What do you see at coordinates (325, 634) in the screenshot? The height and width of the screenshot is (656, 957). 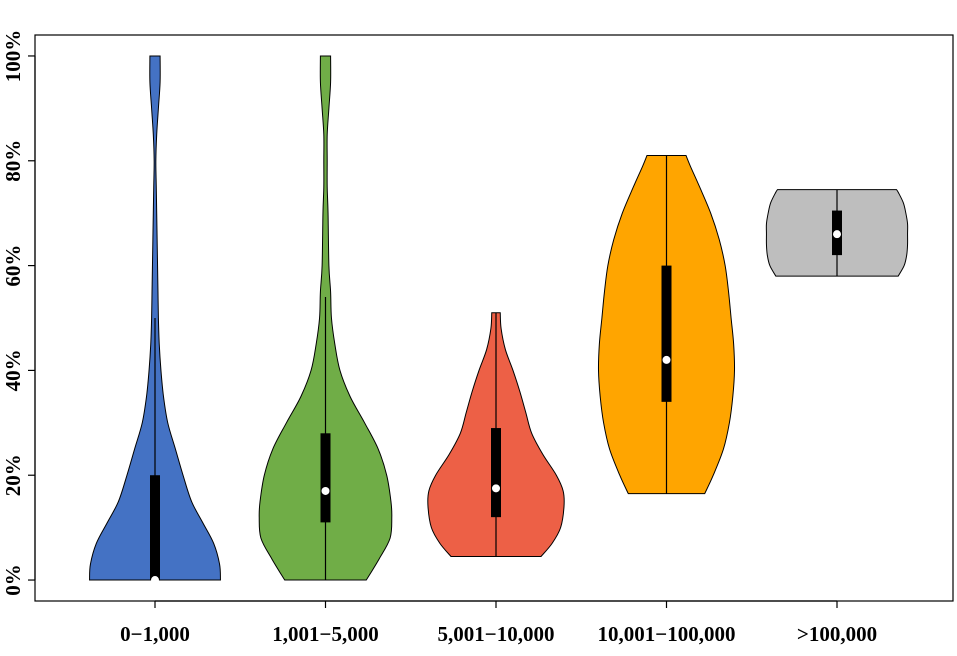 I see `x-tick-label: 1,001−5,000` at bounding box center [325, 634].